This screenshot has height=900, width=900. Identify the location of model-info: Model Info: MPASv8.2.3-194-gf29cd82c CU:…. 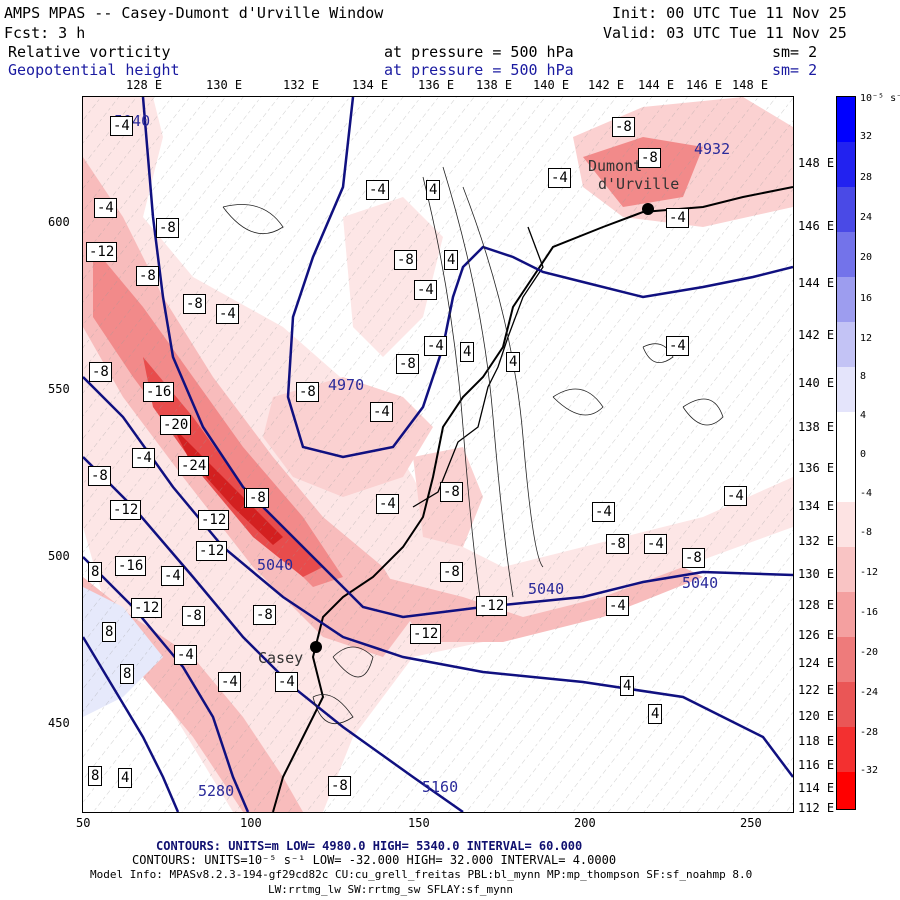
(421, 874).